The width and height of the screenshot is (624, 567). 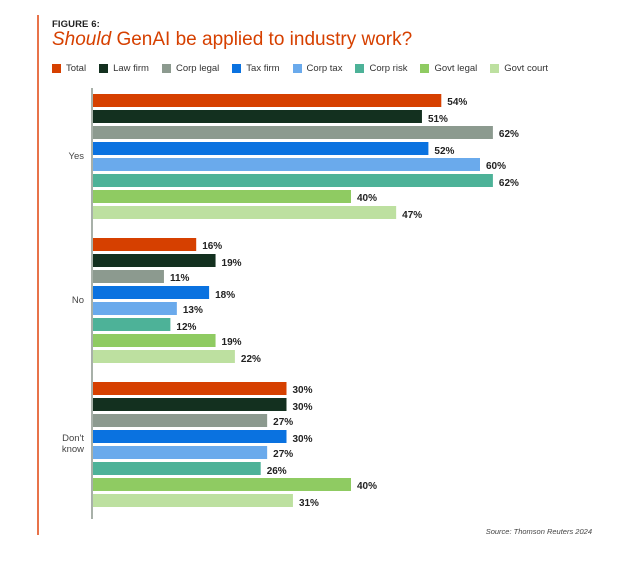 What do you see at coordinates (303, 439) in the screenshot?
I see `data-label-don-t-know-tax-firm: 30%` at bounding box center [303, 439].